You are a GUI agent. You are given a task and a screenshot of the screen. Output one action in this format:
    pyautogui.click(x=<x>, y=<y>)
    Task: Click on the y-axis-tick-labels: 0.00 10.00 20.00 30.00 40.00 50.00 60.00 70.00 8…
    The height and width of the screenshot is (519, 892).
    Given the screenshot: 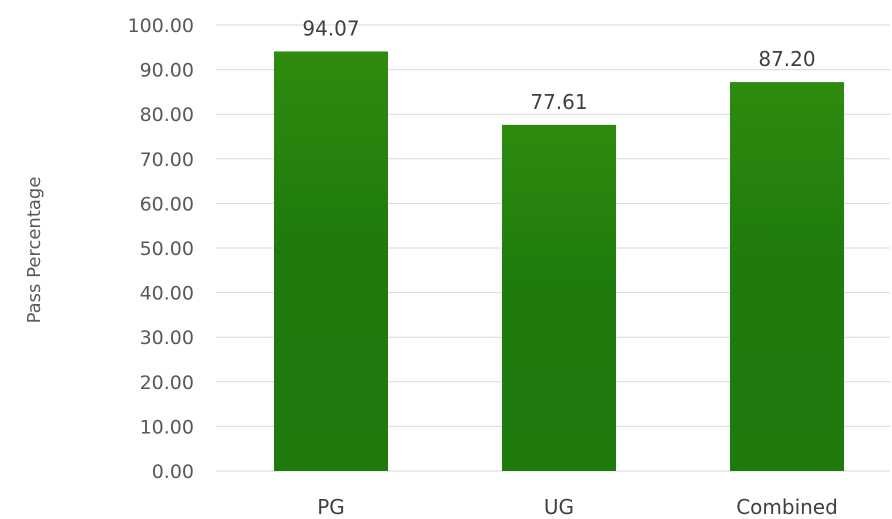 What is the action you would take?
    pyautogui.click(x=161, y=249)
    